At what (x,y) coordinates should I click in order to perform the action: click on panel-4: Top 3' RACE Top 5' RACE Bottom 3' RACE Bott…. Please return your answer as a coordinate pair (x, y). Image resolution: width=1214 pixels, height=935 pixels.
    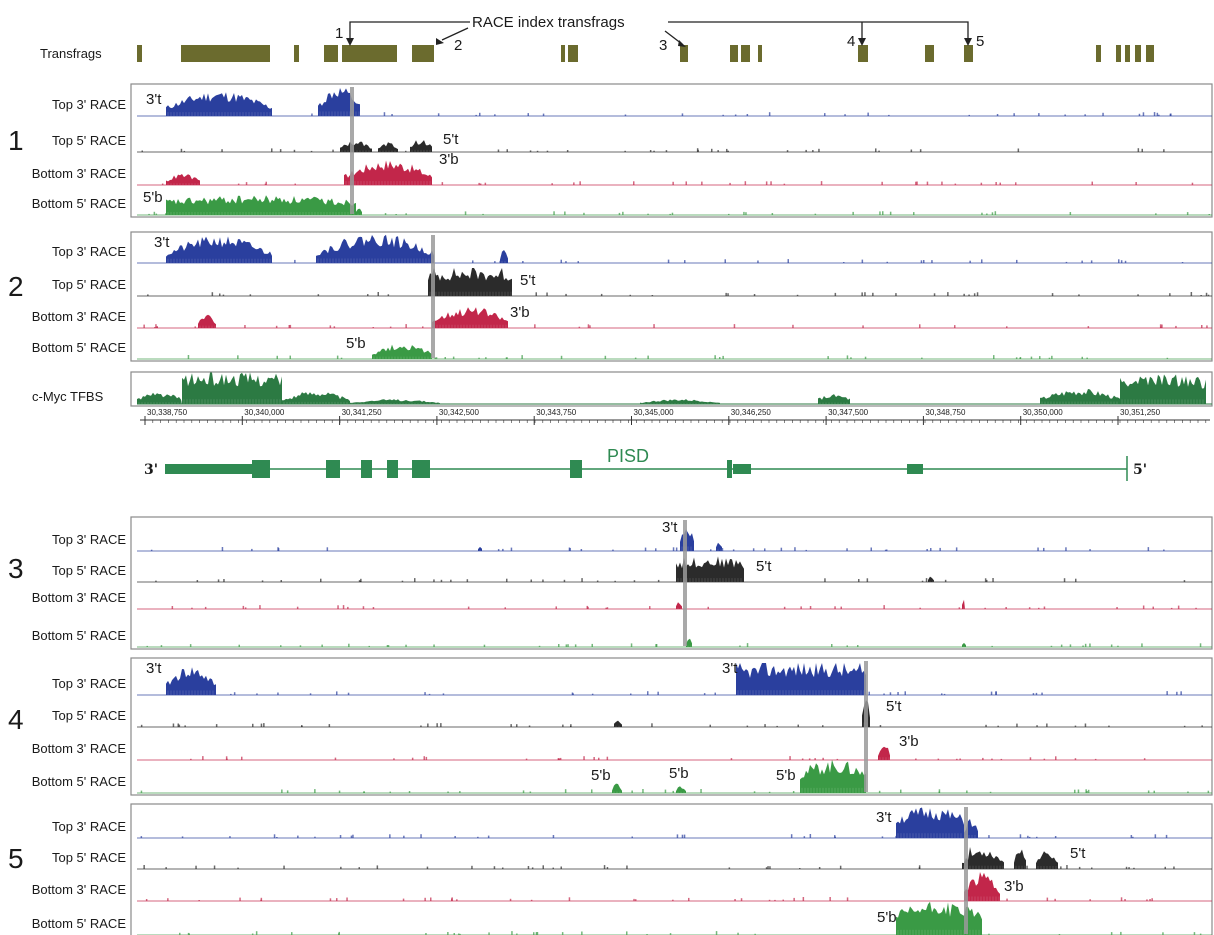
    Looking at the image, I should click on (610, 726).